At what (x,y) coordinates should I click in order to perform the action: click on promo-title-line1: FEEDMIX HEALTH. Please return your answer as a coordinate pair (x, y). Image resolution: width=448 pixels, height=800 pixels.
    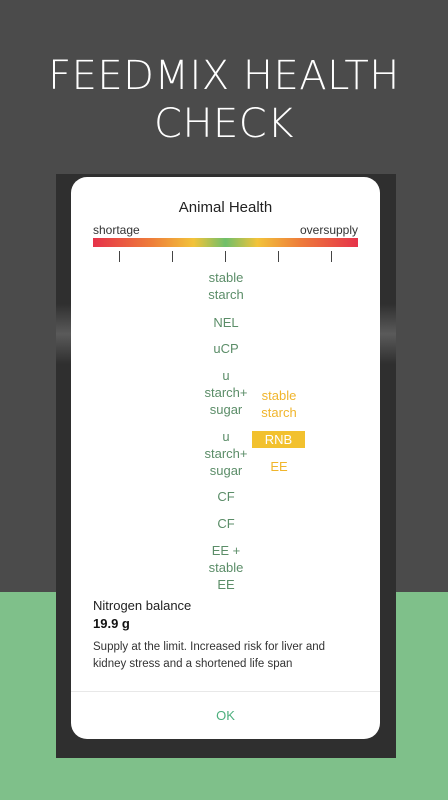
    Looking at the image, I should click on (224, 76).